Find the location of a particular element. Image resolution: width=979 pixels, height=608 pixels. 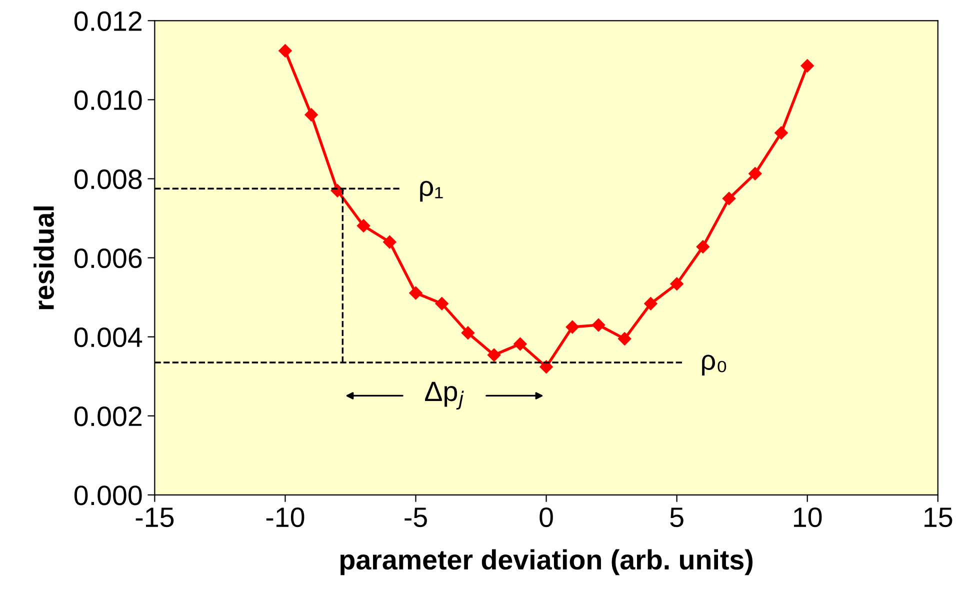

x-tick-label: -10 is located at coordinates (285, 517).